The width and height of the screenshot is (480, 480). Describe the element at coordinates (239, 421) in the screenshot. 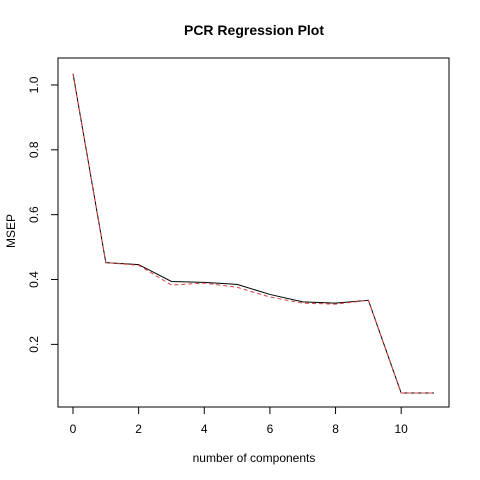

I see `x-axis: 0 2 4 6 8 10` at that location.